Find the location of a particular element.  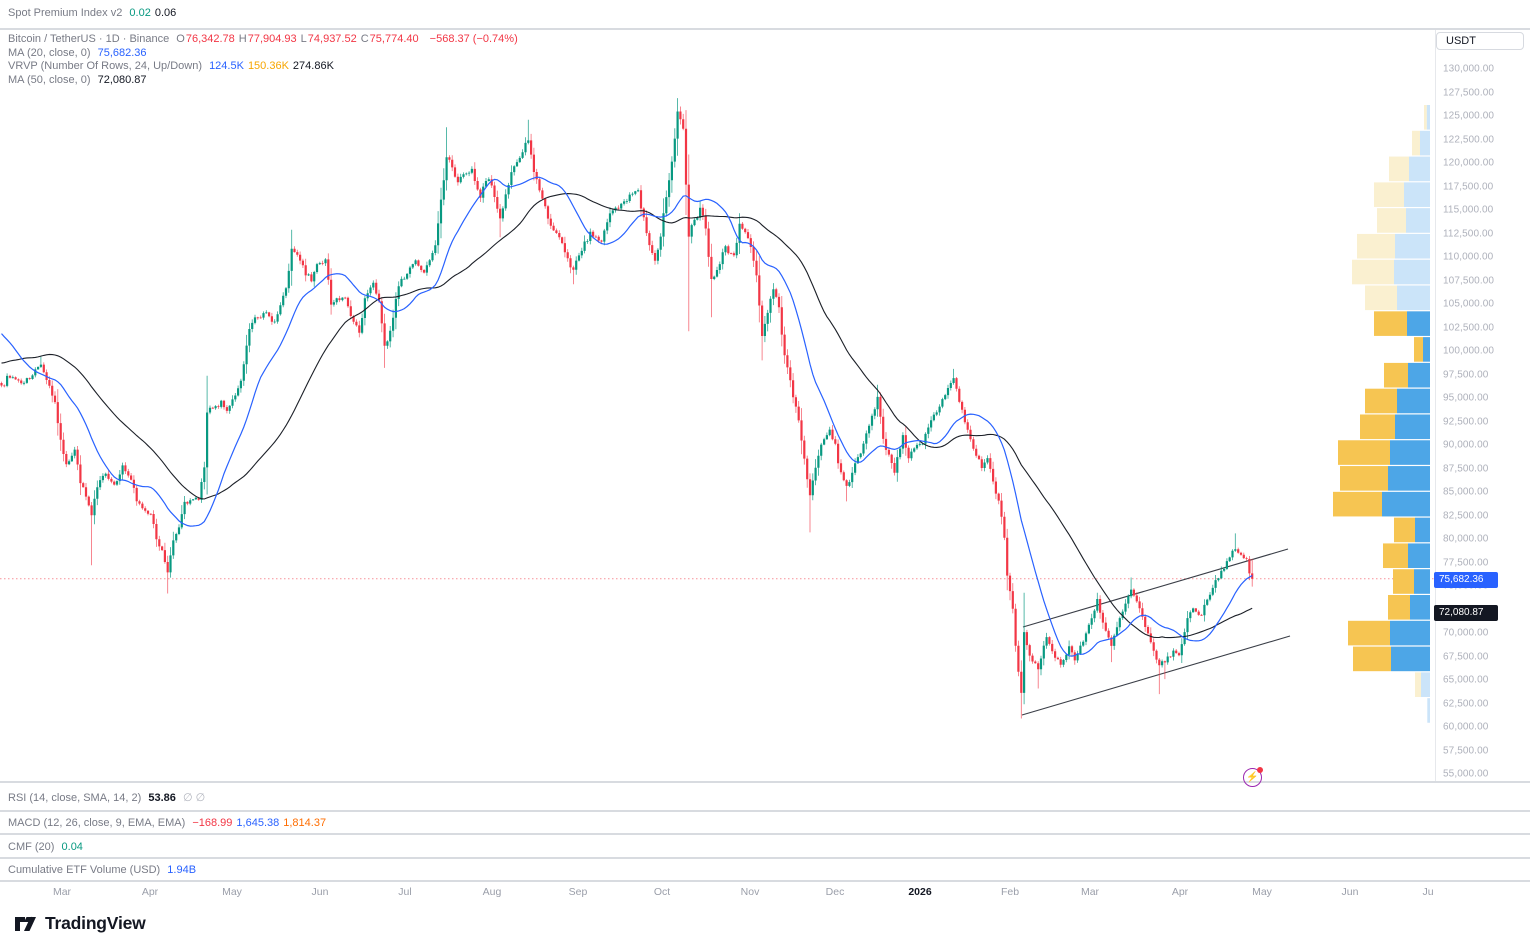

price-axis-label: 100,000.00 is located at coordinates (1469, 351).